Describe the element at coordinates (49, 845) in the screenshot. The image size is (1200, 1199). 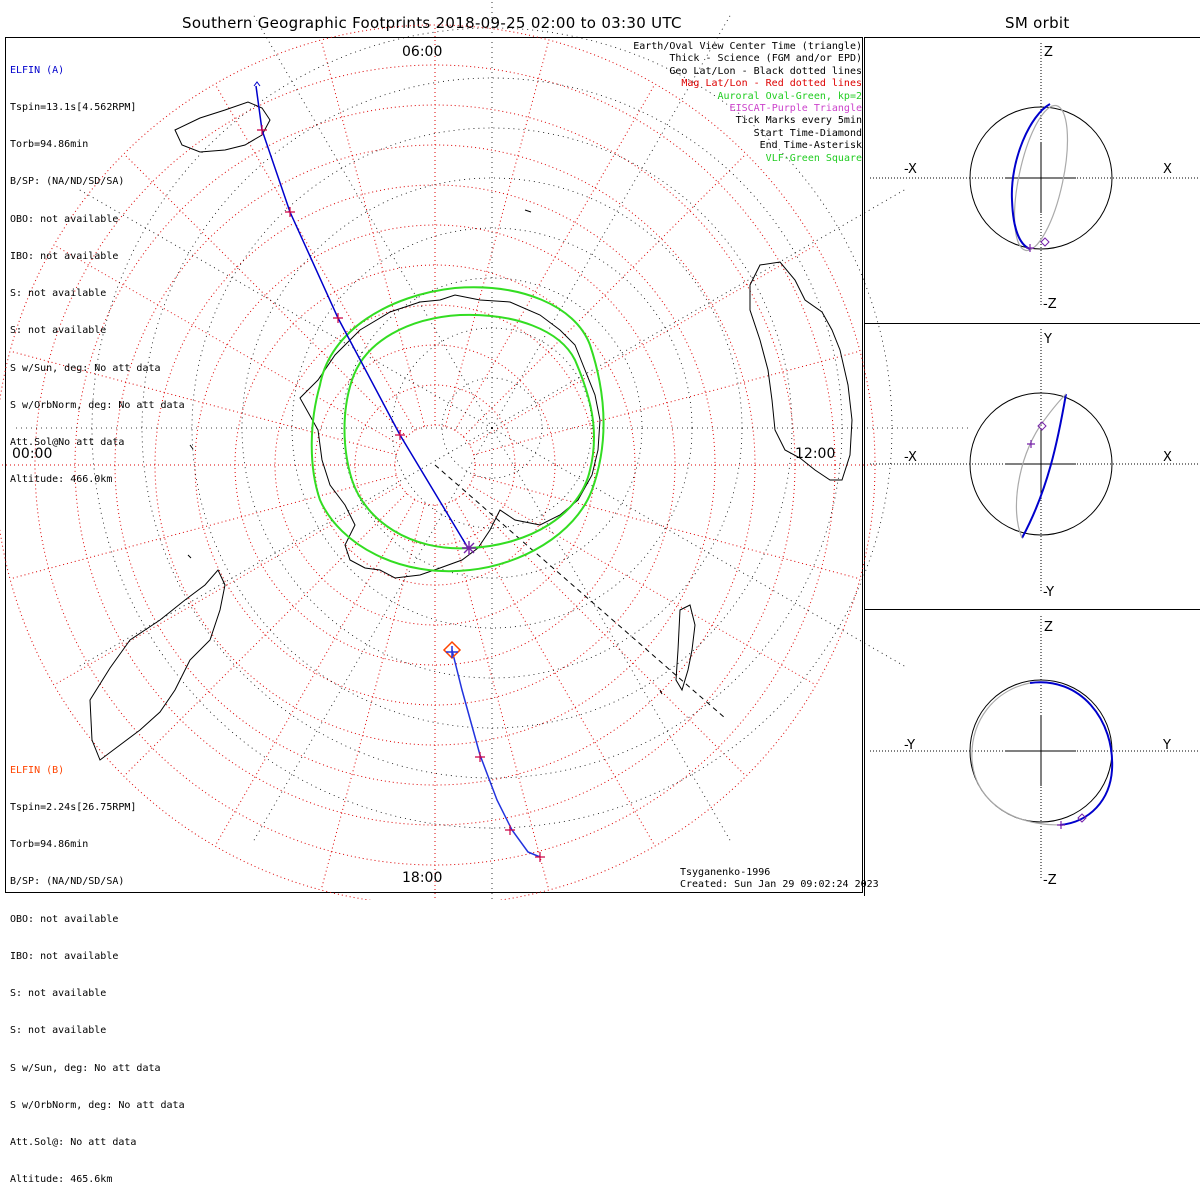
I see `elfin-b-line: Torb=94.86min` at that location.